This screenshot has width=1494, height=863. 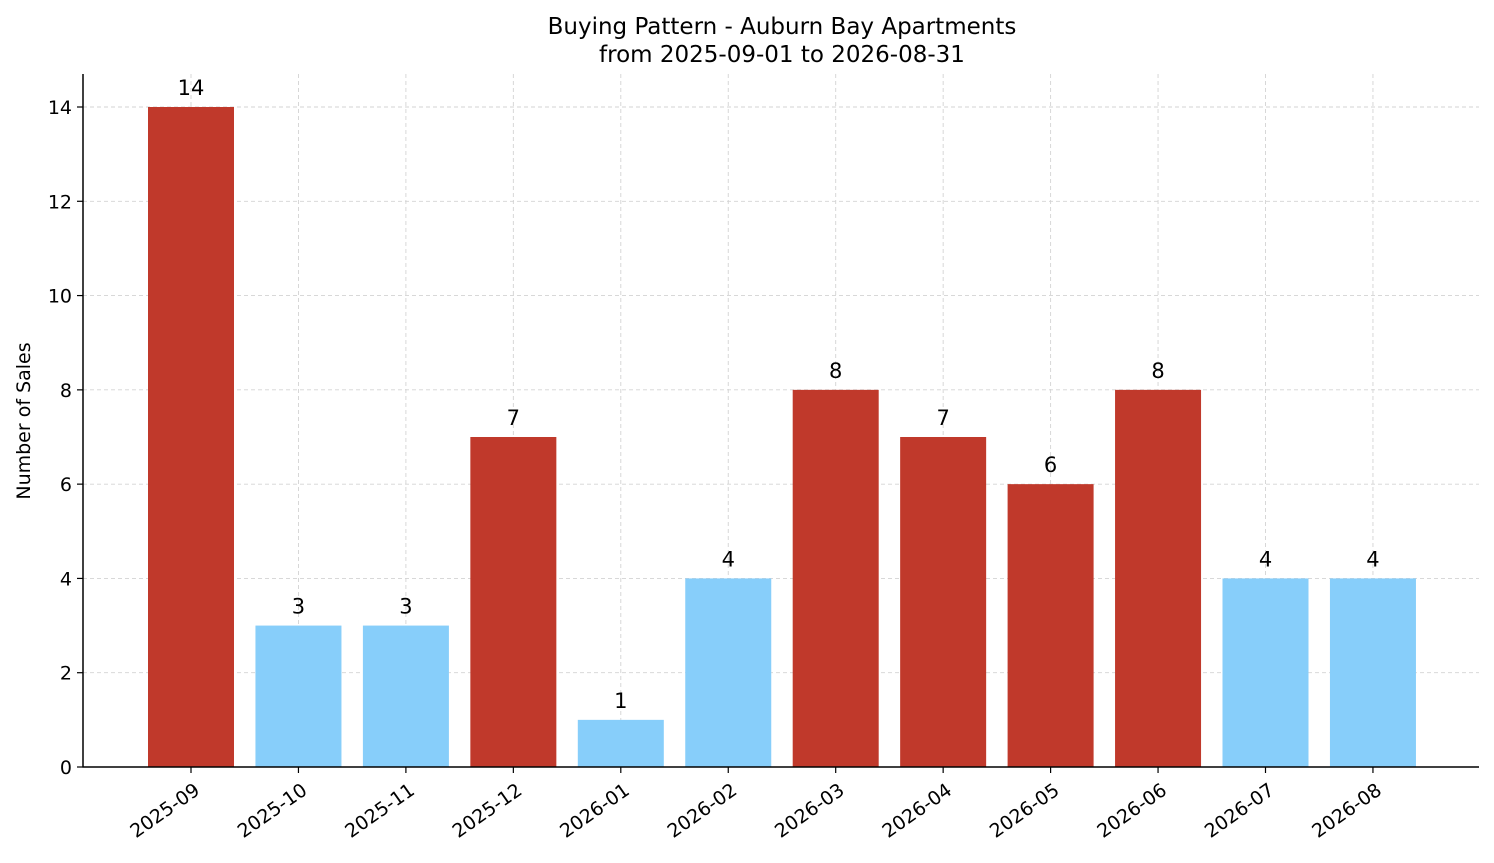 What do you see at coordinates (24, 420) in the screenshot?
I see `y-axis-label: Number of Sales` at bounding box center [24, 420].